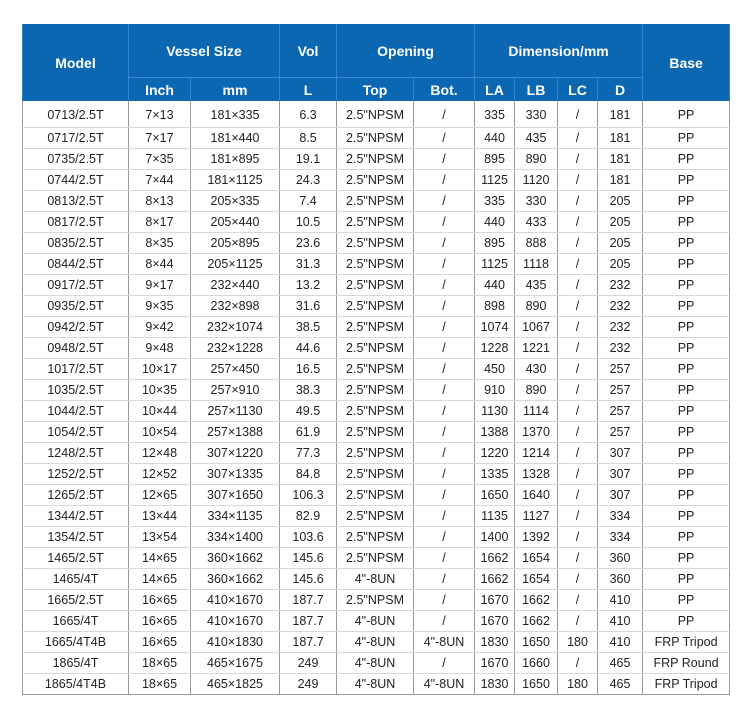 Image resolution: width=750 pixels, height=705 pixels. What do you see at coordinates (495, 642) in the screenshot?
I see `cell-la: 1830` at bounding box center [495, 642].